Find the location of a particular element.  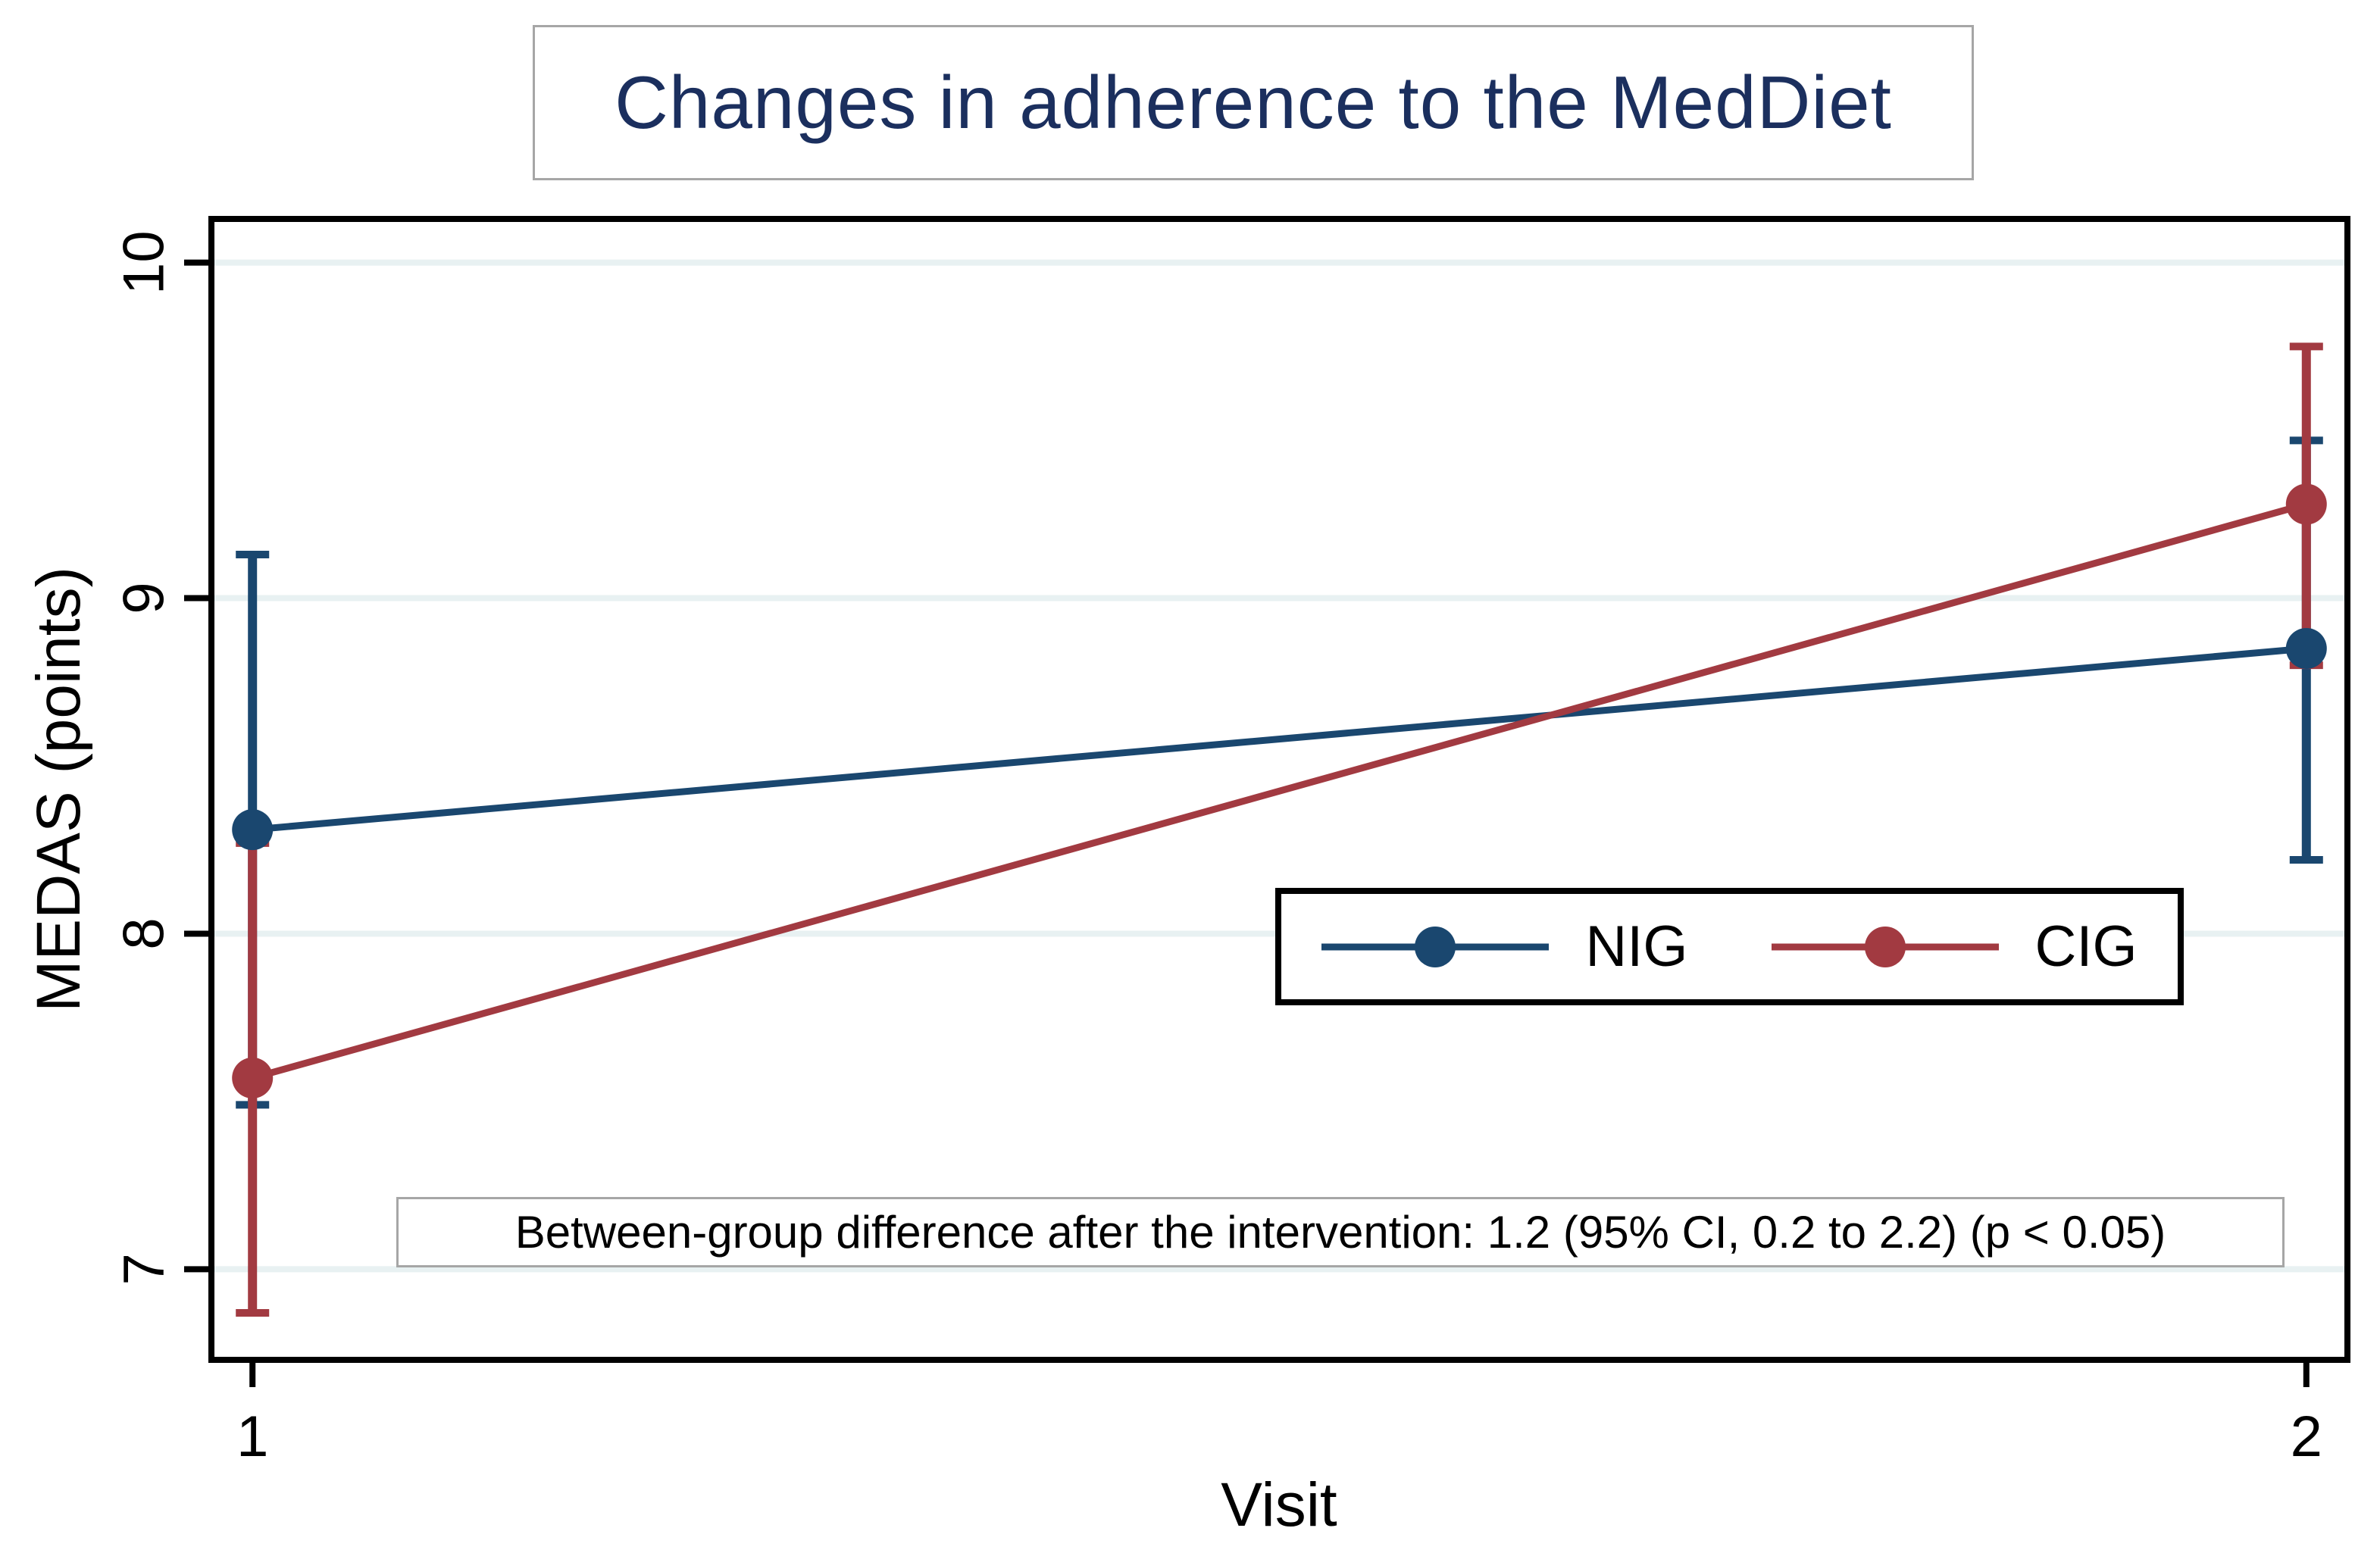

legend-entry-cig: CIG is located at coordinates (1954, 947).